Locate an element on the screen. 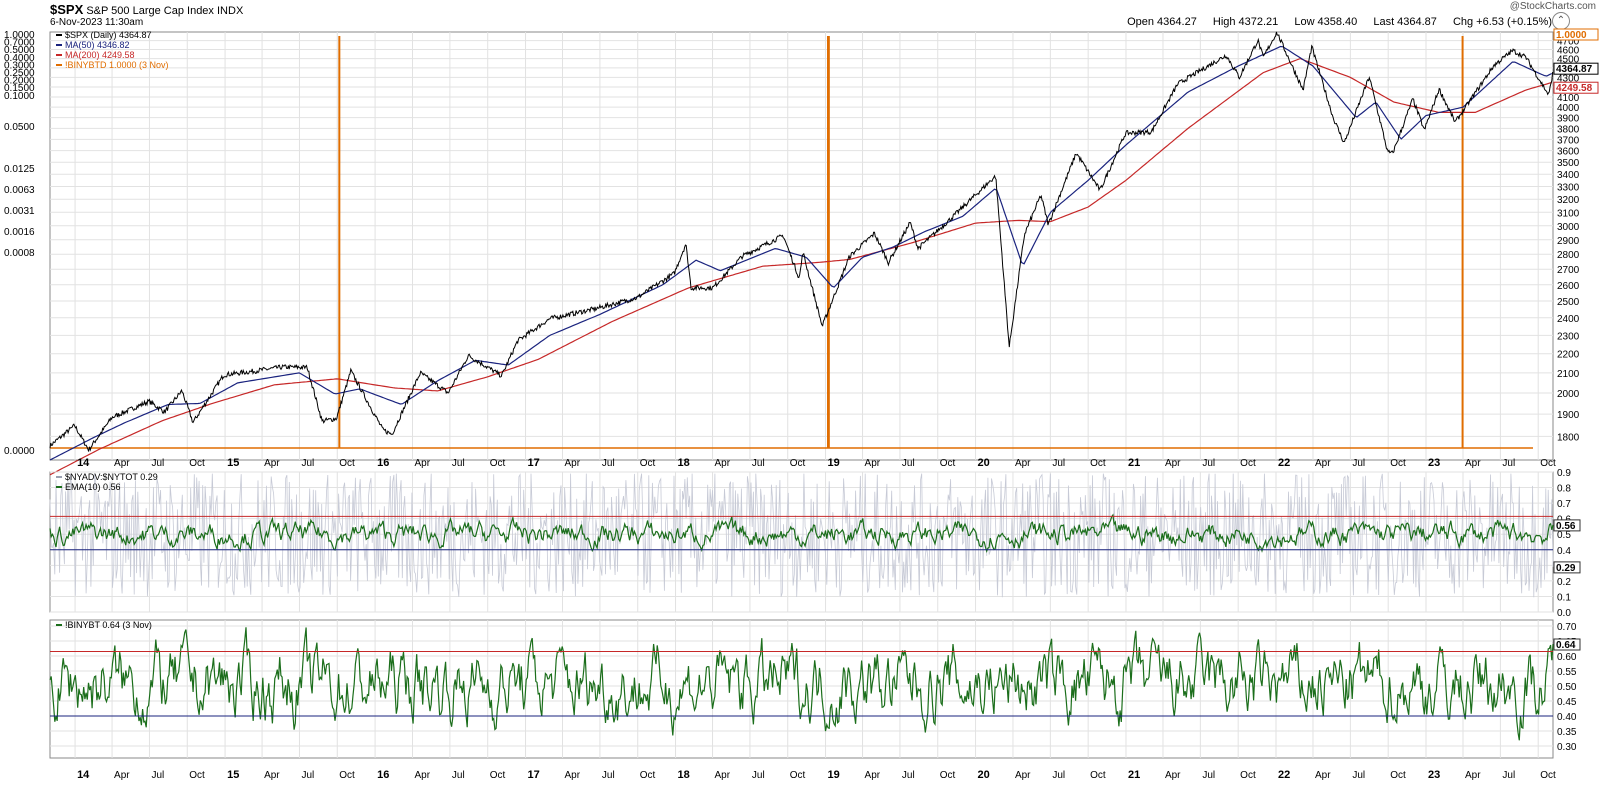 The image size is (1600, 800). last-value-label: 0.29 is located at coordinates (1566, 568).